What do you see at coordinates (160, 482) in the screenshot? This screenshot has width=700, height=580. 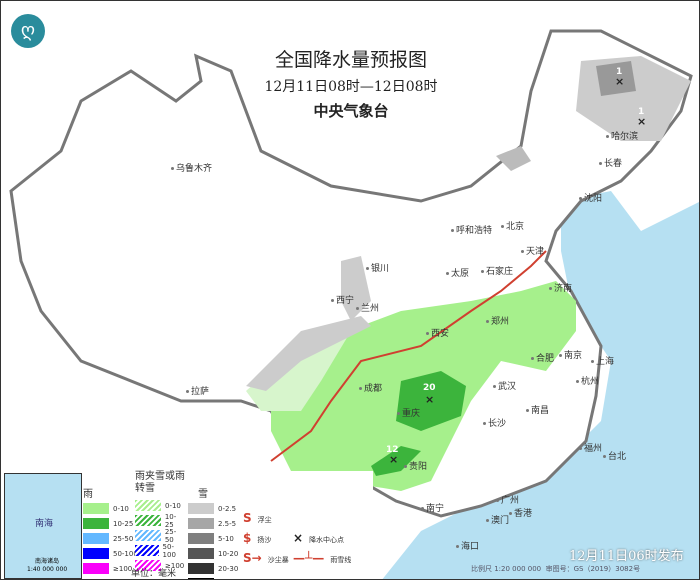 I see `legend-mixed-title: 雨夹雪或雨转雪` at bounding box center [160, 482].